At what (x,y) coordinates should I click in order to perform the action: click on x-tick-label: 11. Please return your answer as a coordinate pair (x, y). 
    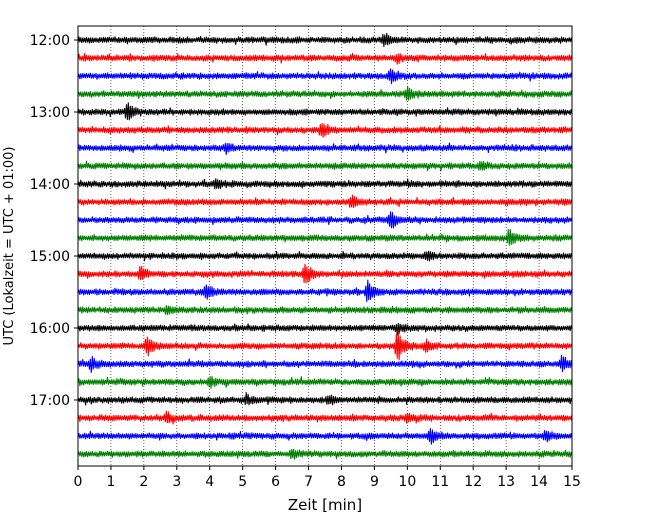
    Looking at the image, I should click on (440, 482).